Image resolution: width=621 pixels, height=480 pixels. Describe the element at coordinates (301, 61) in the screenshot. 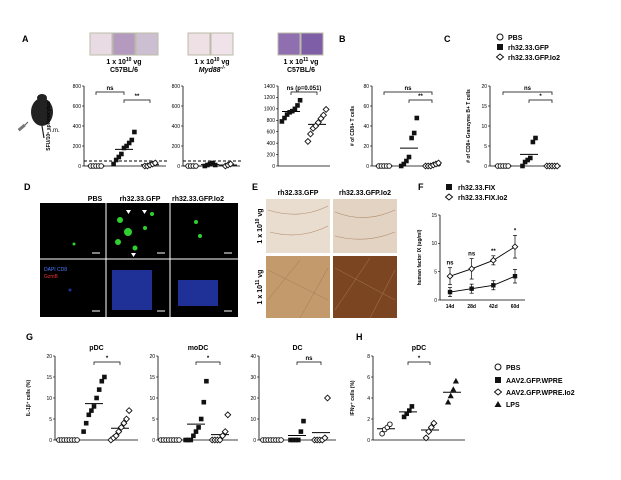

I see `well-caption-3-dose: 1 x 1011 vg` at that location.